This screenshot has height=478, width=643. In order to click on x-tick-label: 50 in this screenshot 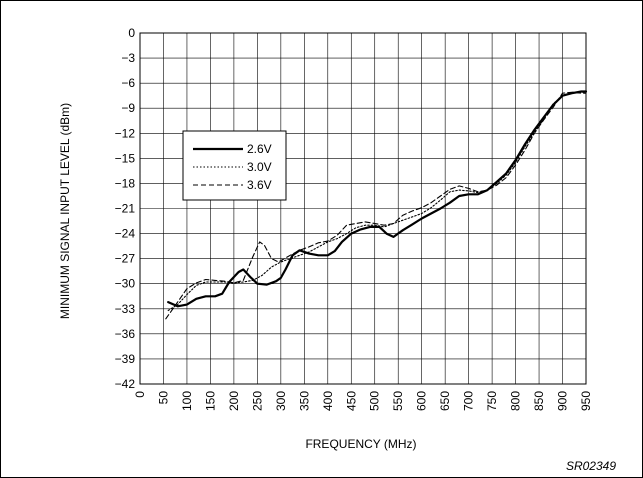, I will do `click(163, 398)`.